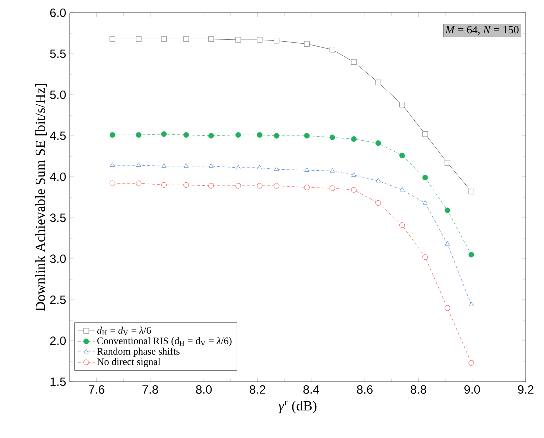 The width and height of the screenshot is (544, 438). What do you see at coordinates (472, 390) in the screenshot?
I see `x-tick-label: 9.0` at bounding box center [472, 390].